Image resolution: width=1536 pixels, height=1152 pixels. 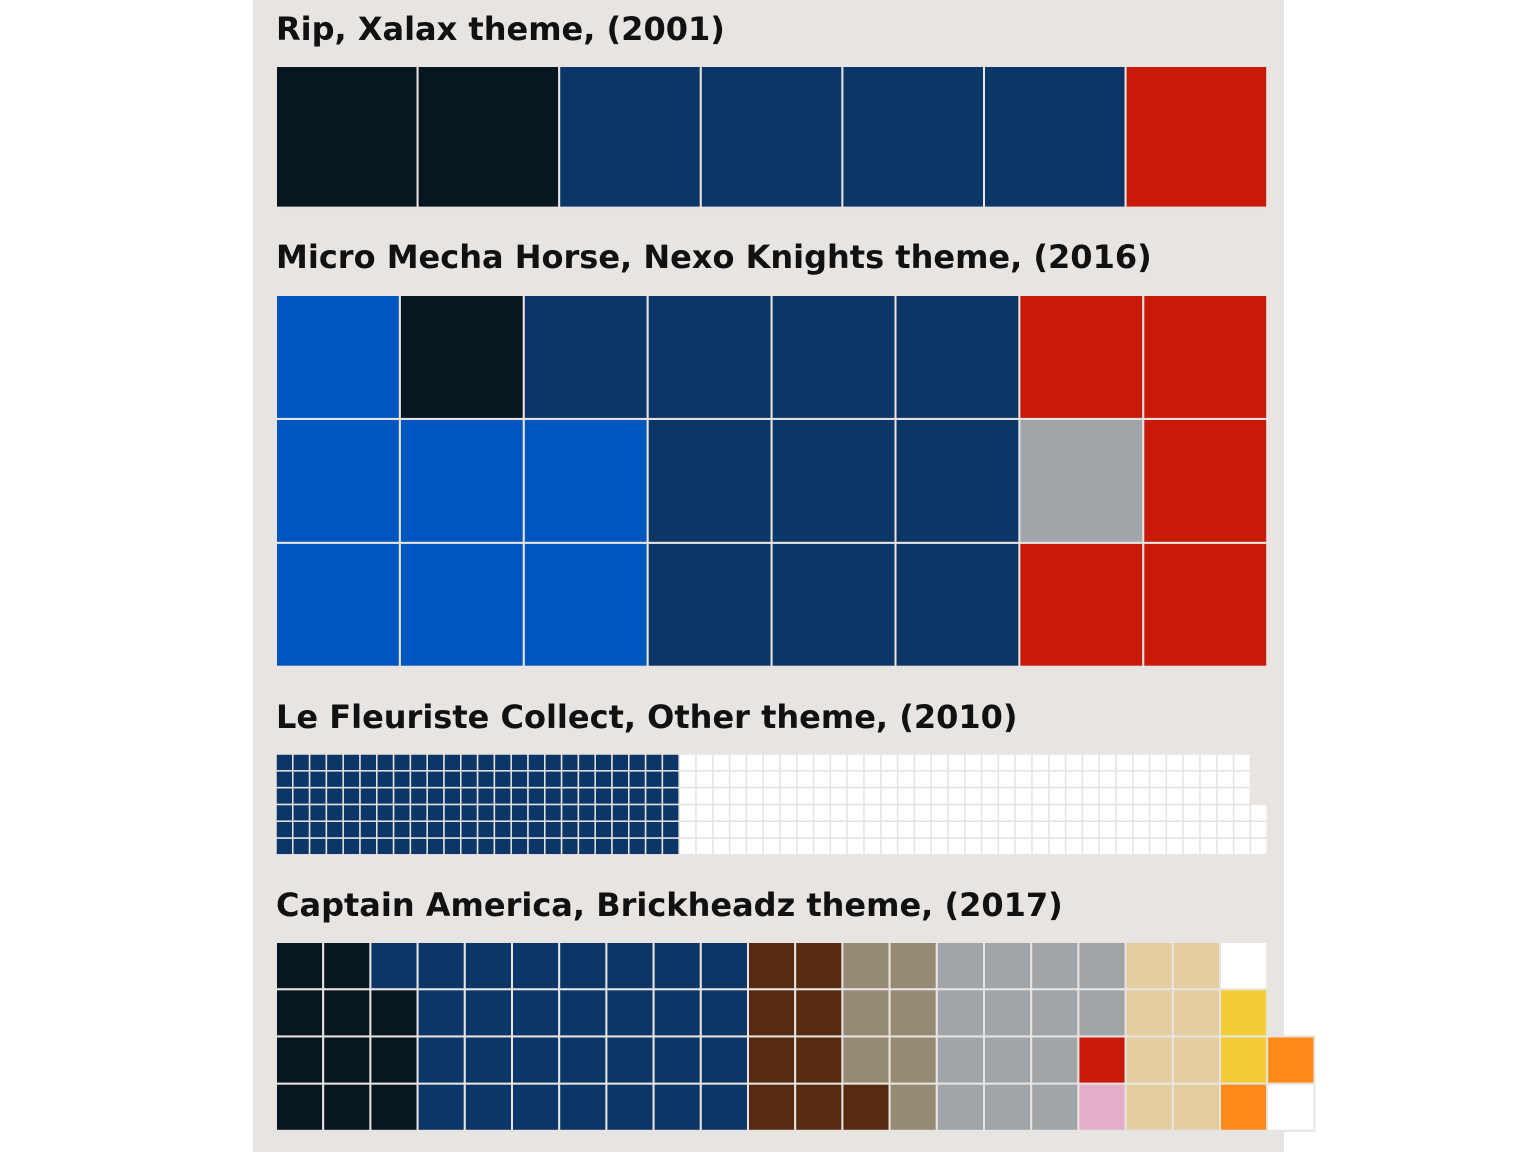 I want to click on waffle-cell-blue, so click(x=338, y=604).